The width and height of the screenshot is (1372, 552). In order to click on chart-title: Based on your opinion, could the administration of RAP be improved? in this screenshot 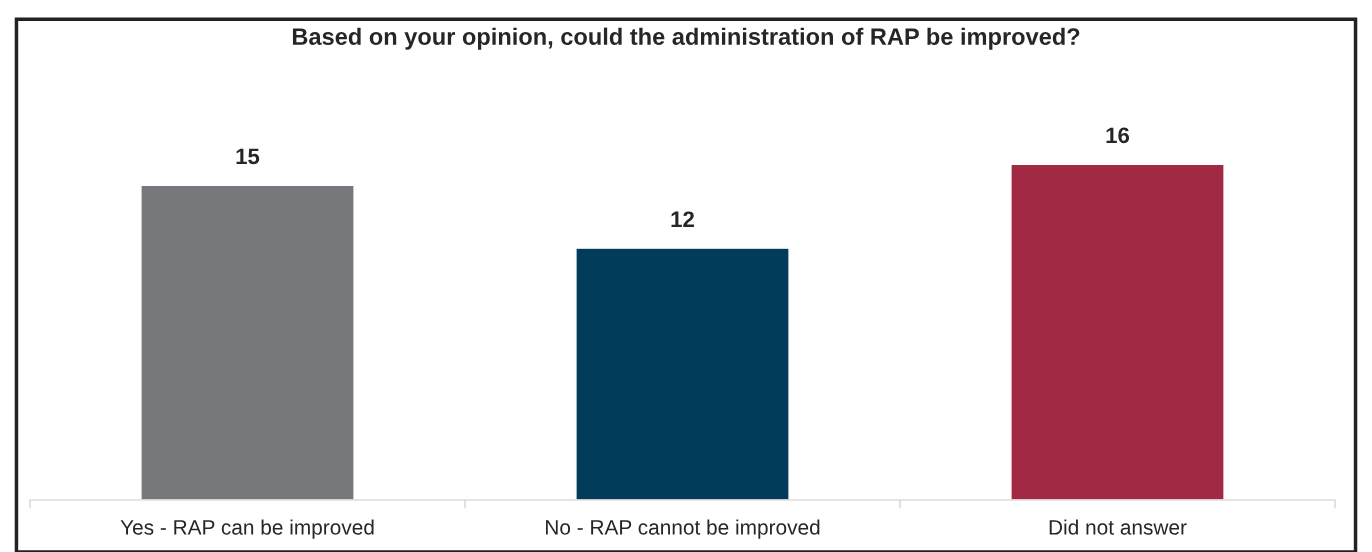, I will do `click(686, 38)`.